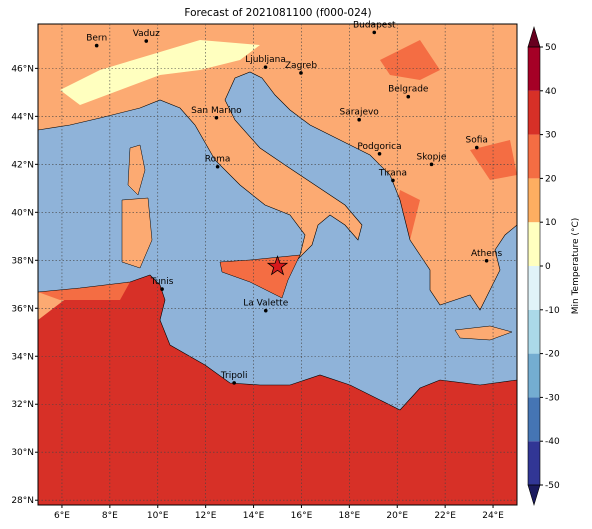 The image size is (592, 529). What do you see at coordinates (158, 516) in the screenshot?
I see `x-tick-label: 10°E` at bounding box center [158, 516].